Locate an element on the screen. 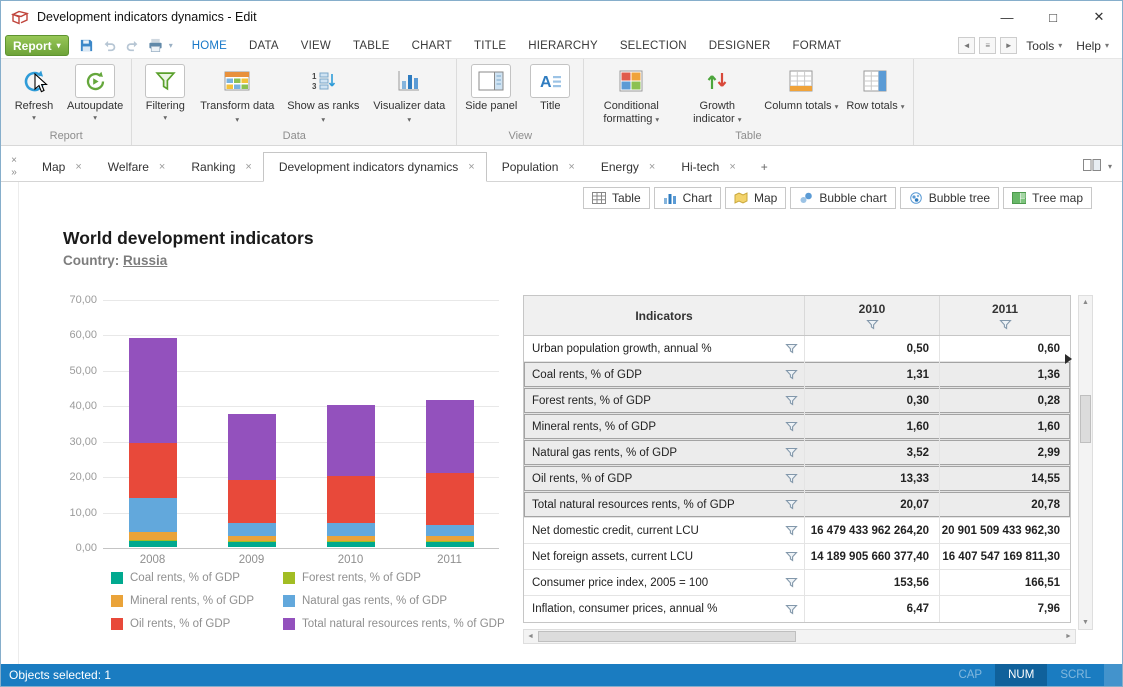 The width and height of the screenshot is (1123, 687). legend-item-forest-rents-of-gdp: Forest rents, % of GDP is located at coordinates (394, 578).